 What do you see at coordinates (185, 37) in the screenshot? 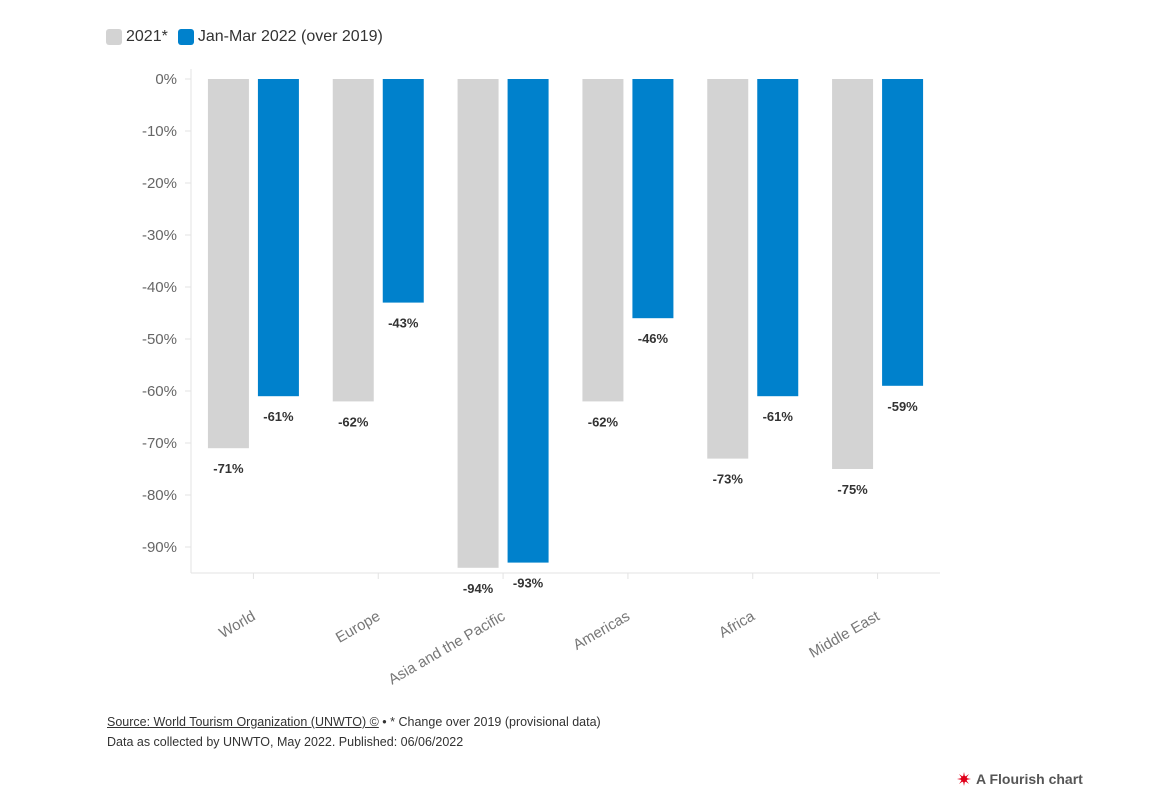
I see `legend-swatch-jan-mar-2022` at bounding box center [185, 37].